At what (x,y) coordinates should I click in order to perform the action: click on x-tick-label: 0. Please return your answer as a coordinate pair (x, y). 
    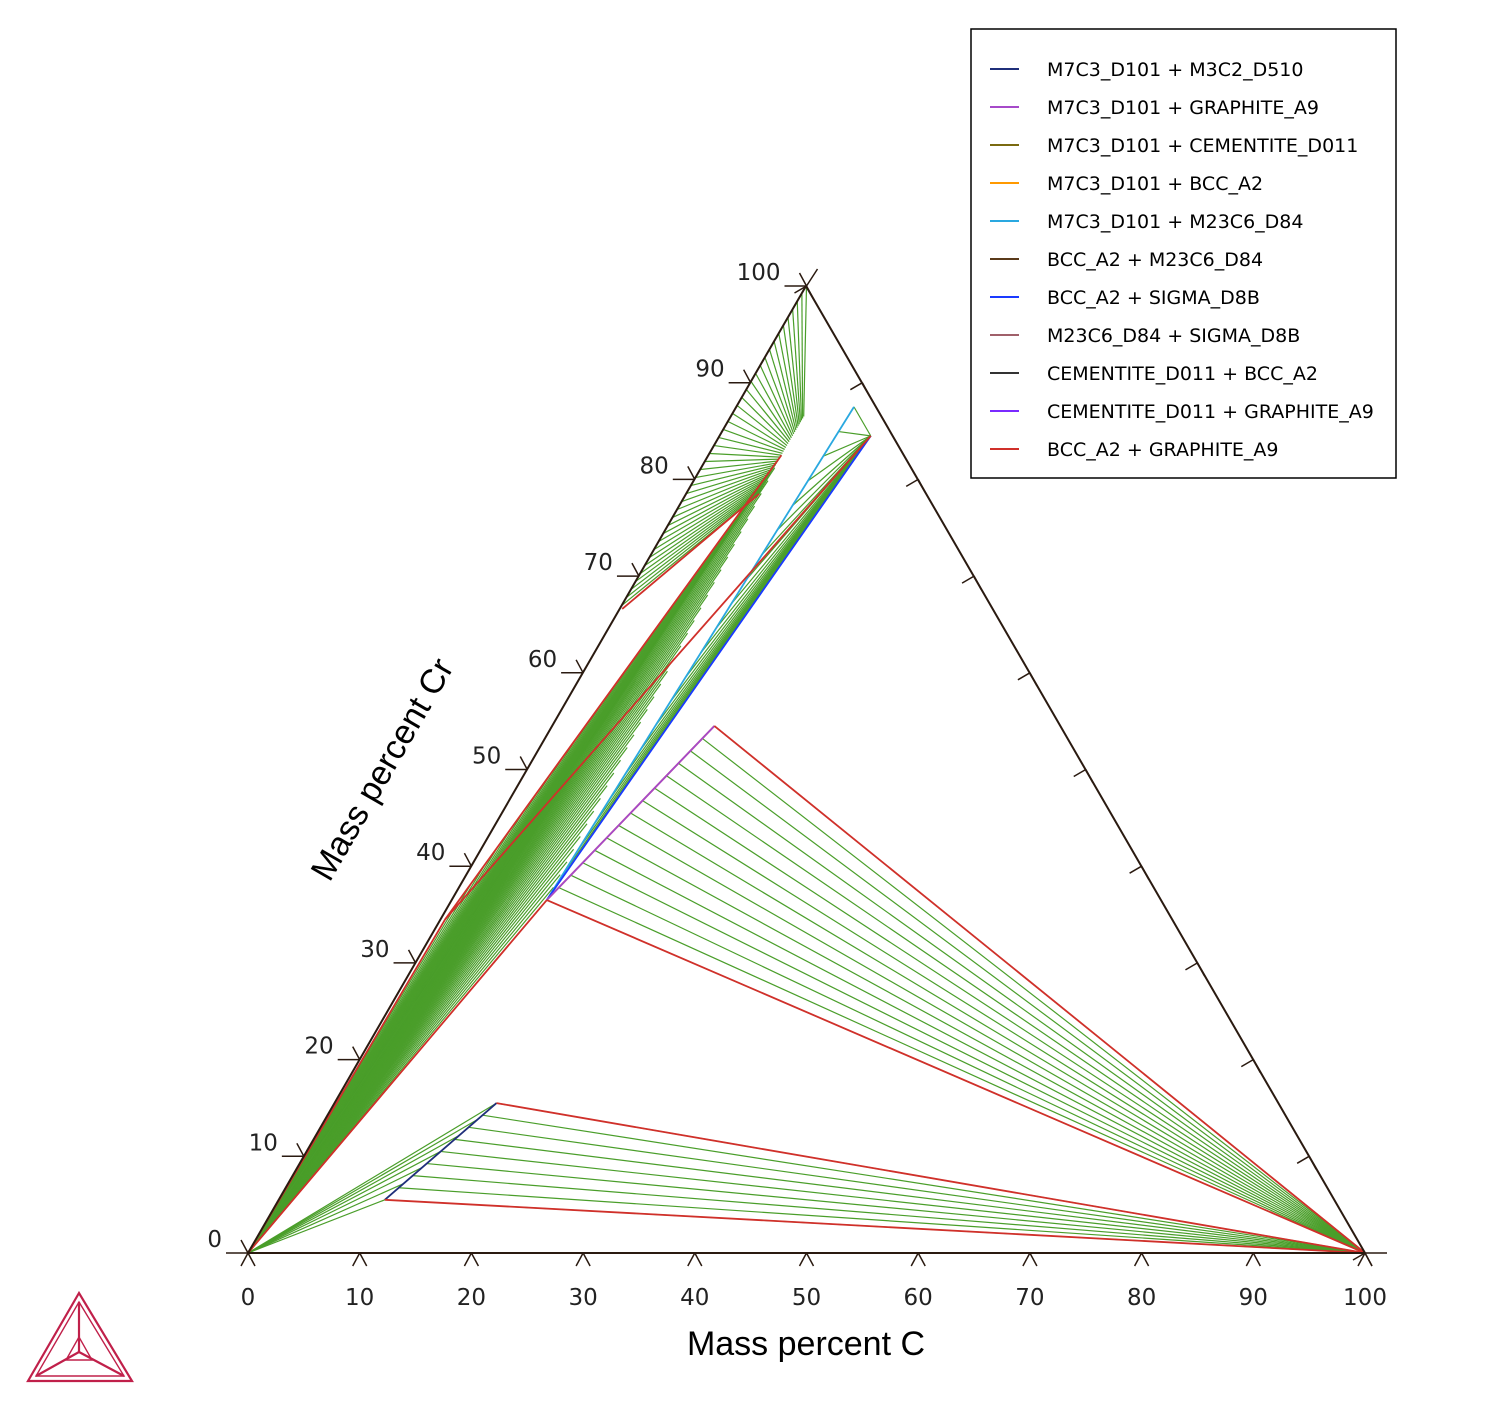
    Looking at the image, I should click on (248, 1298).